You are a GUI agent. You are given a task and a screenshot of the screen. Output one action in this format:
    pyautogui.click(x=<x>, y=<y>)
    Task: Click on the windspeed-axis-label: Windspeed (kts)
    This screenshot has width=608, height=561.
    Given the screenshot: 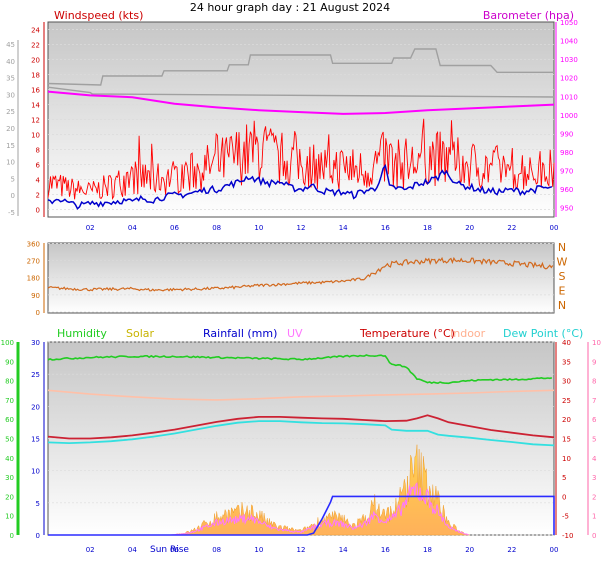 What is the action you would take?
    pyautogui.click(x=98, y=15)
    